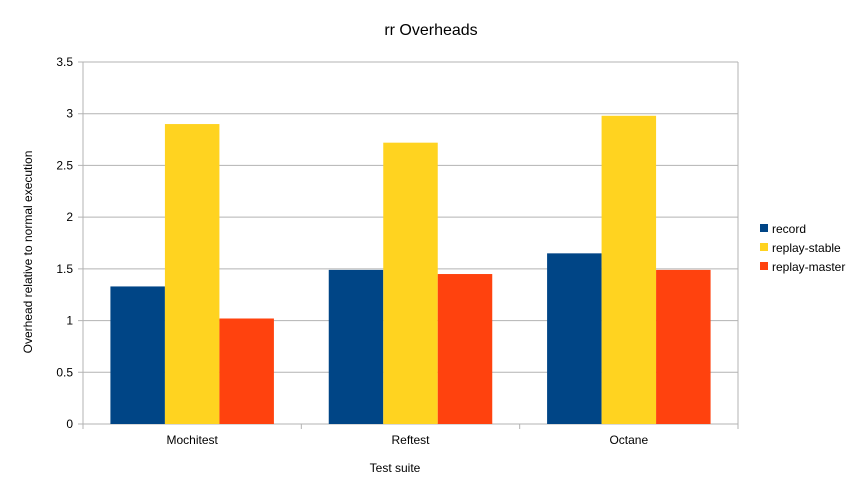 This screenshot has height=495, width=863. What do you see at coordinates (764, 266) in the screenshot?
I see `legend-swatch-replay-master` at bounding box center [764, 266].